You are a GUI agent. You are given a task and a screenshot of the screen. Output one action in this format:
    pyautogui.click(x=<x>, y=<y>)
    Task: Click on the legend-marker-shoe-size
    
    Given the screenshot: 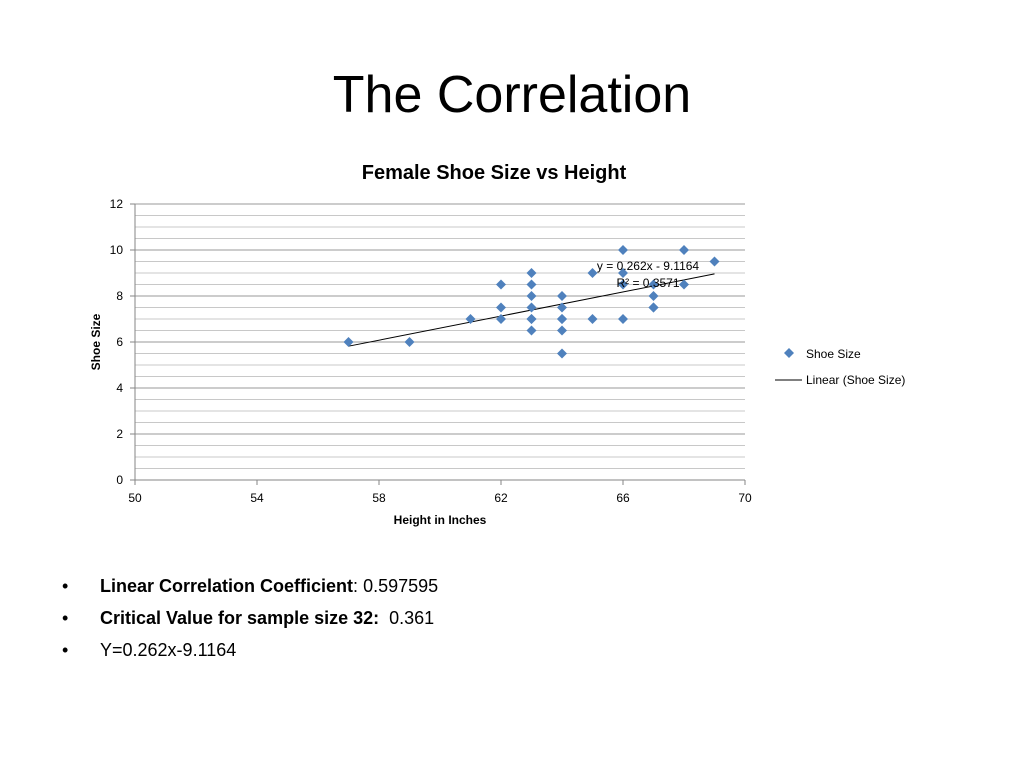 What is the action you would take?
    pyautogui.click(x=789, y=353)
    